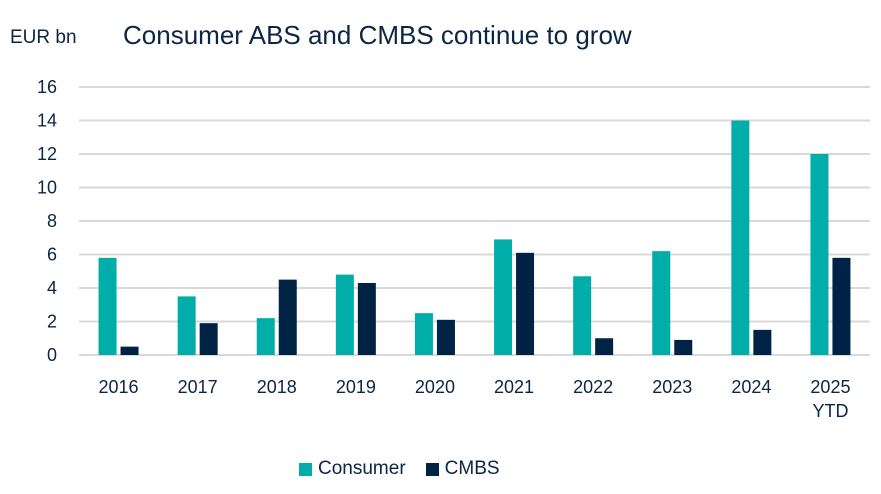  Describe the element at coordinates (683, 347) in the screenshot. I see `bar-cmbs-2023` at that location.